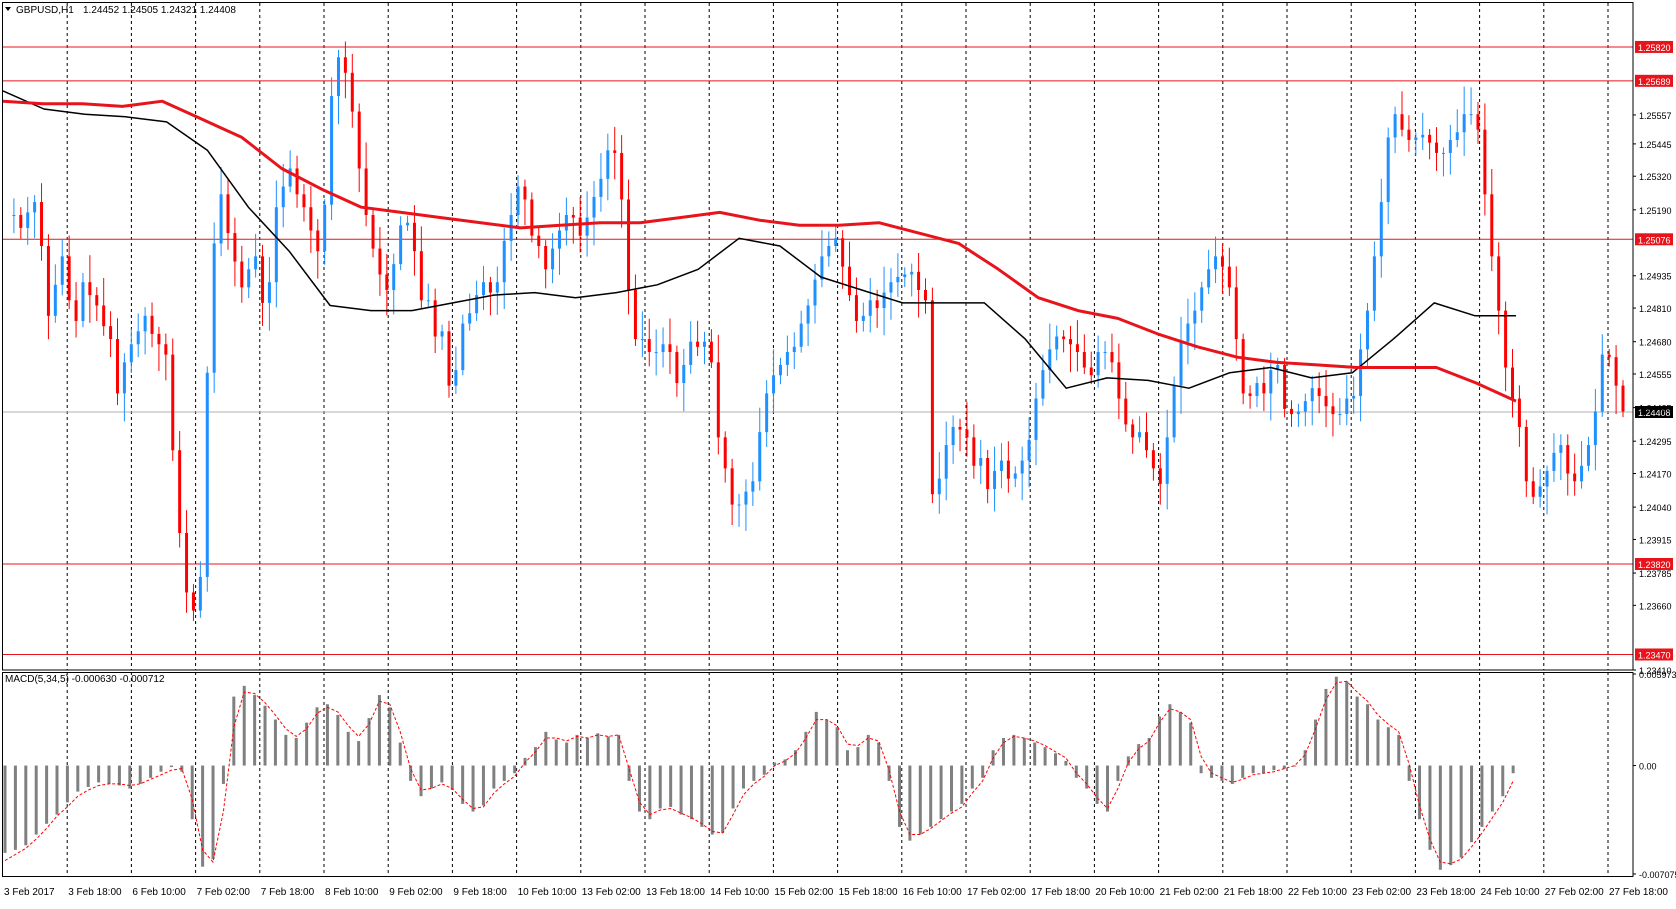 The width and height of the screenshot is (1676, 909). What do you see at coordinates (1655, 309) in the screenshot?
I see `price-tick-label: 1.24810` at bounding box center [1655, 309].